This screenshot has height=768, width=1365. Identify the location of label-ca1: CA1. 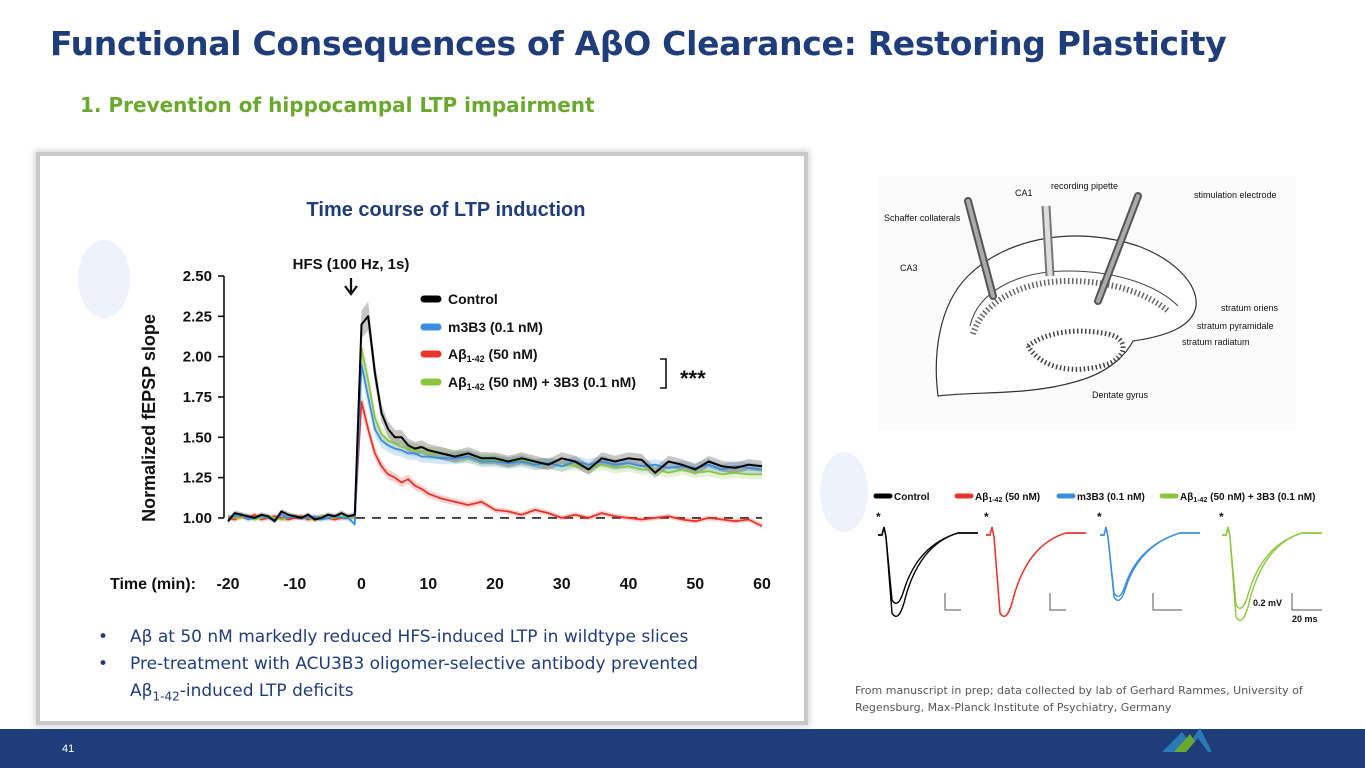
(1024, 193).